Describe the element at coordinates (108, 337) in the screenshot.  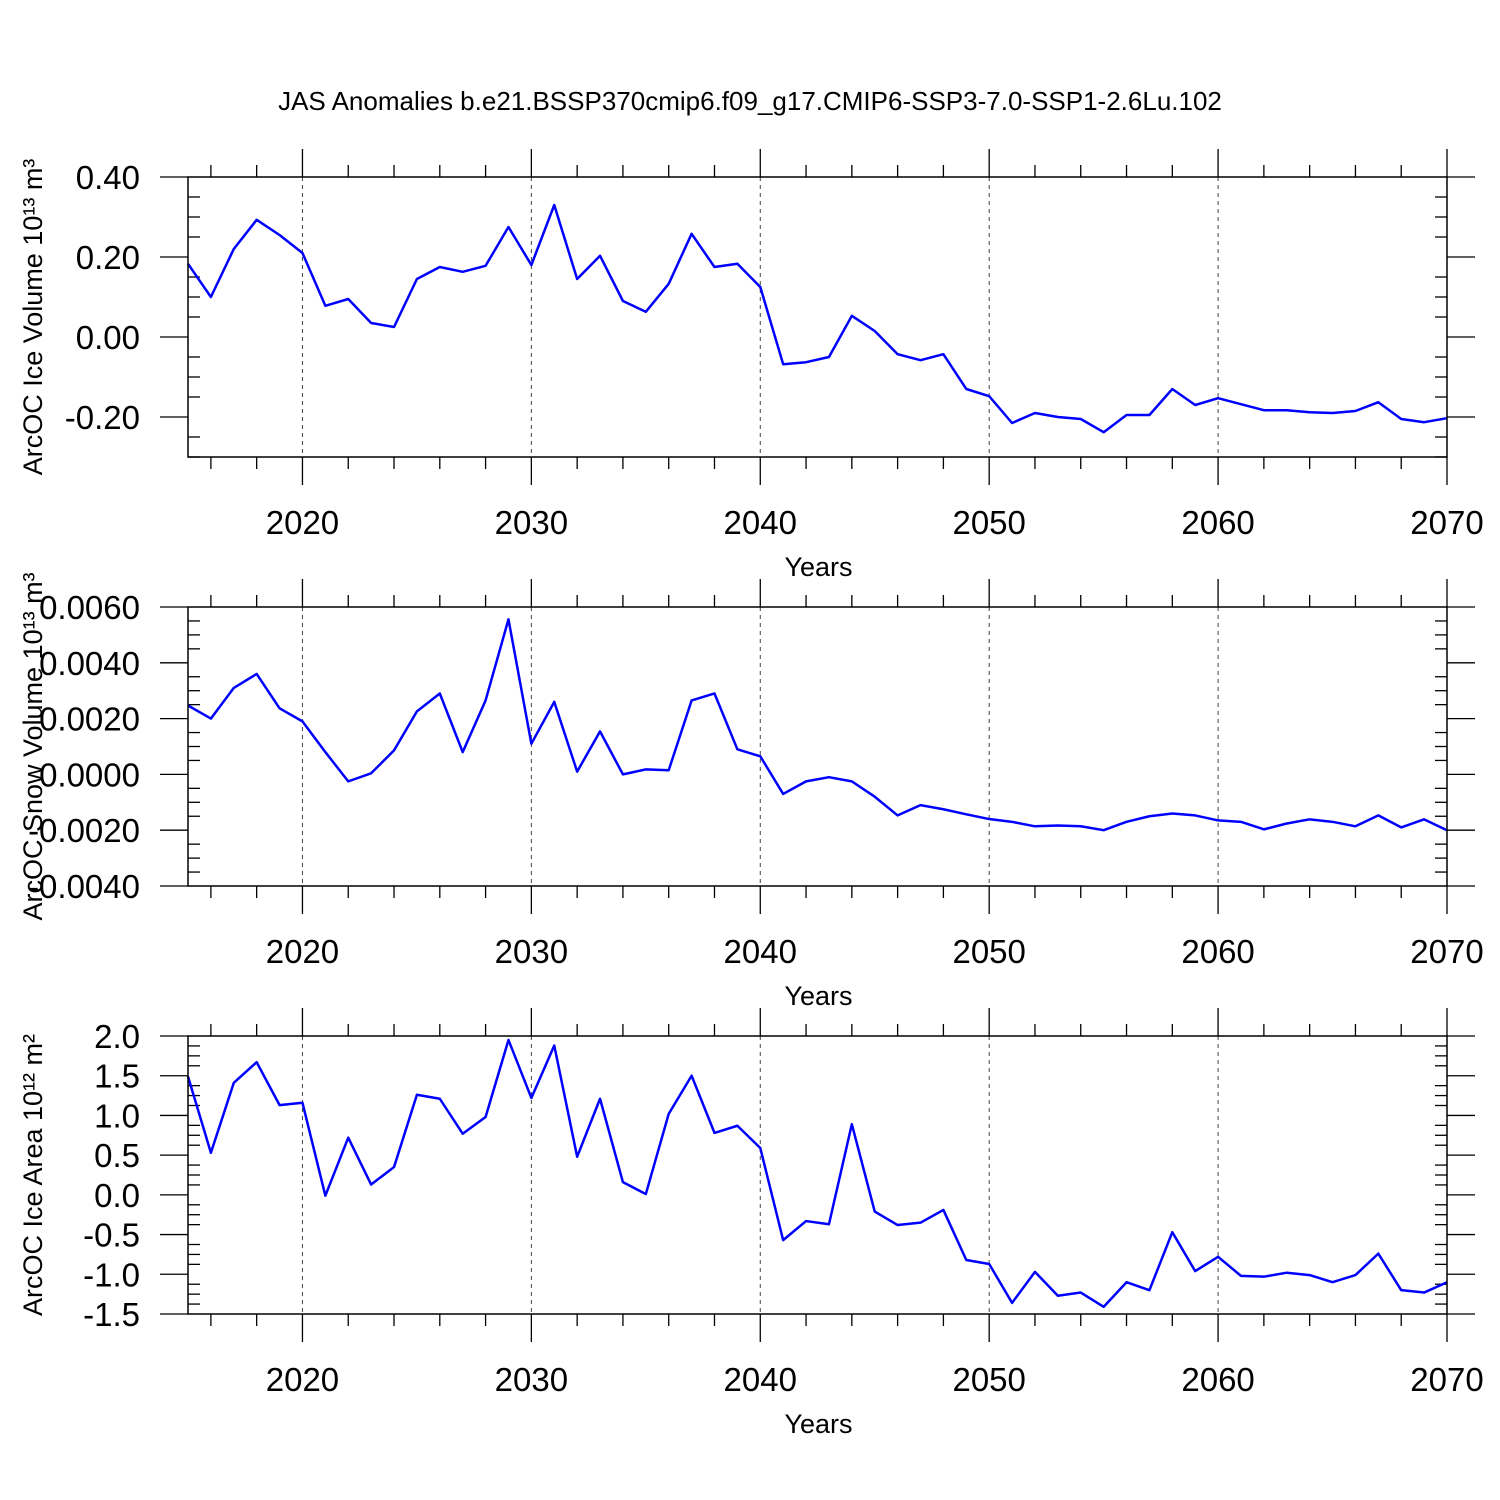
I see `y-tick-label: 0.00` at that location.